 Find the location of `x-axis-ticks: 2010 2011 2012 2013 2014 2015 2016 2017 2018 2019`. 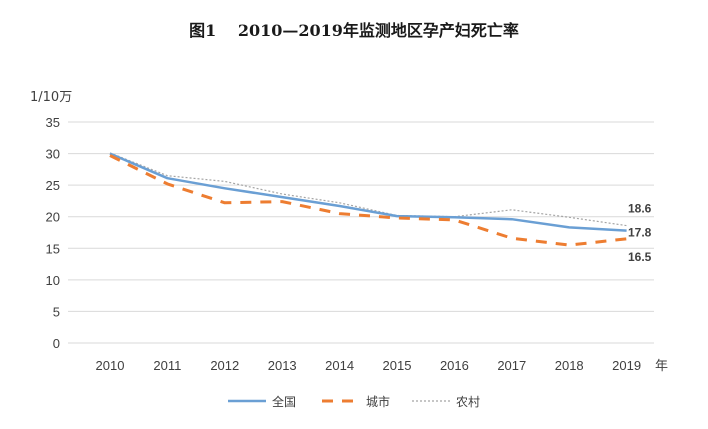

x-axis-ticks: 2010 2011 2012 2013 2014 2015 2016 2017 2018 2019 is located at coordinates (369, 365).